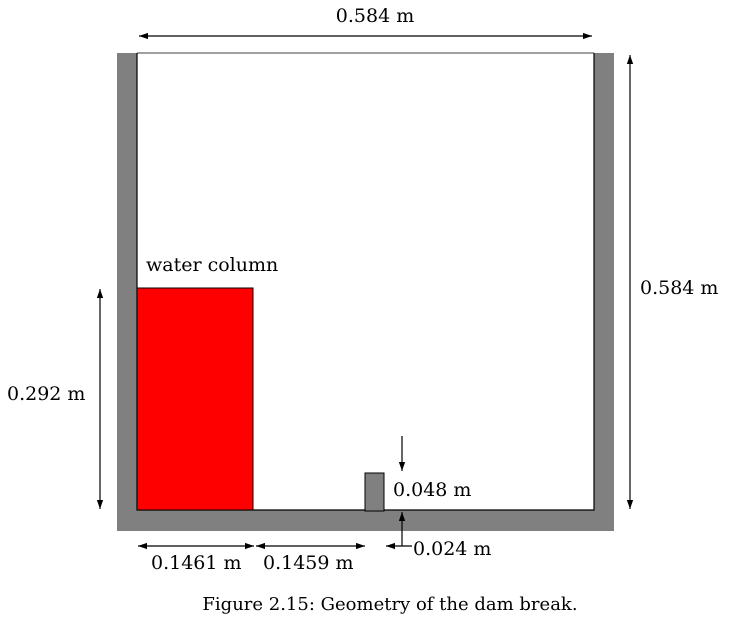 The height and width of the screenshot is (621, 731). I want to click on figure-caption: Figure 2.15: Geometry of the dam break., so click(389, 604).